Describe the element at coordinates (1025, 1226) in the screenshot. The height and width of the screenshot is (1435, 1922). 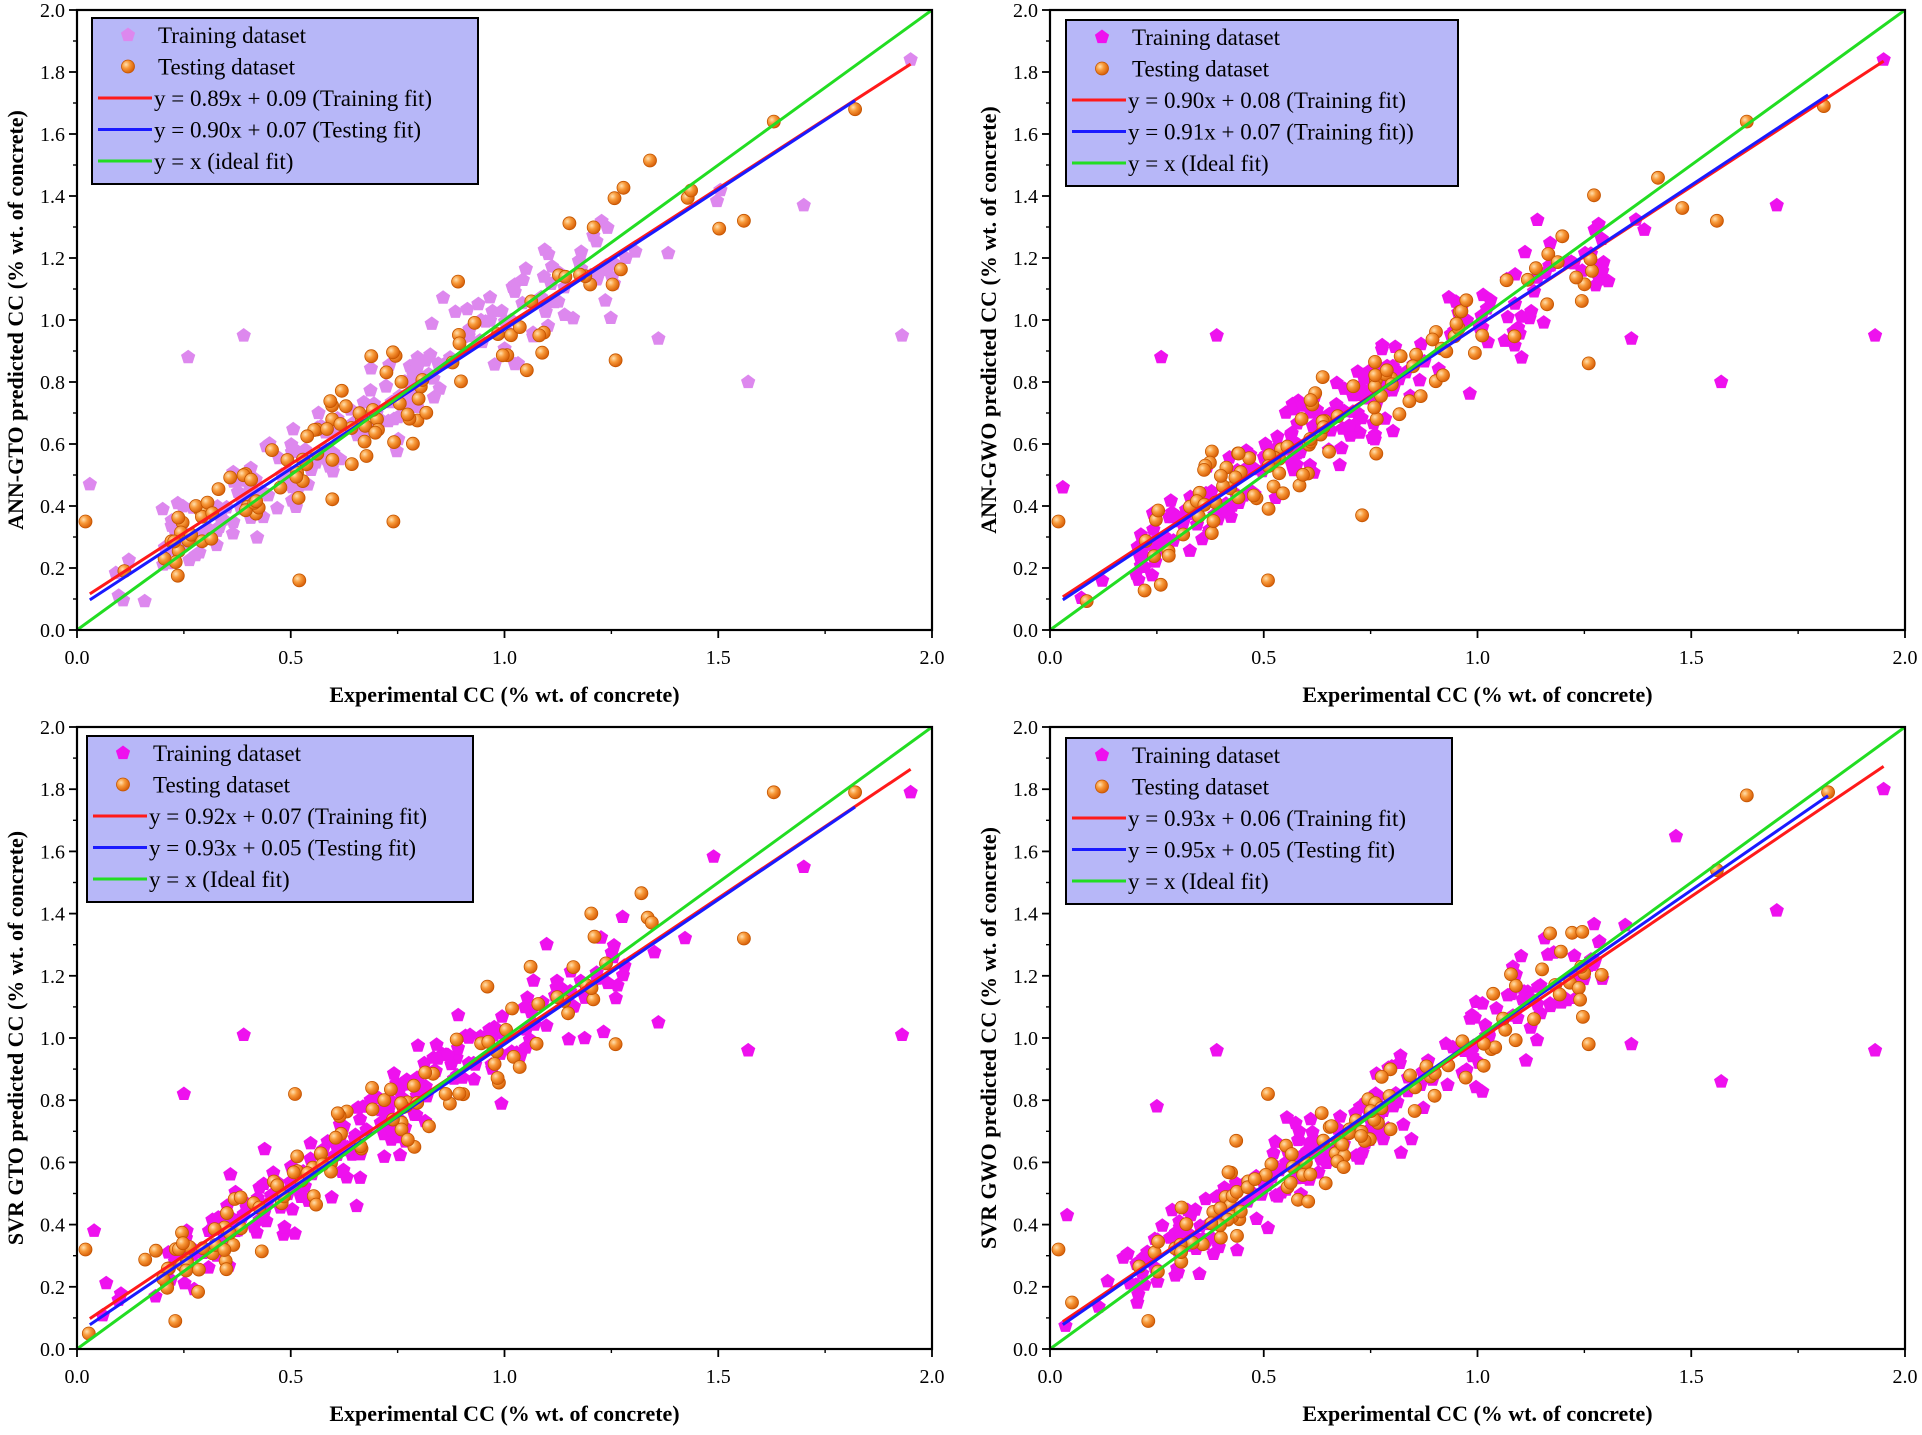
I see `y-tick-label: 0.4` at that location.